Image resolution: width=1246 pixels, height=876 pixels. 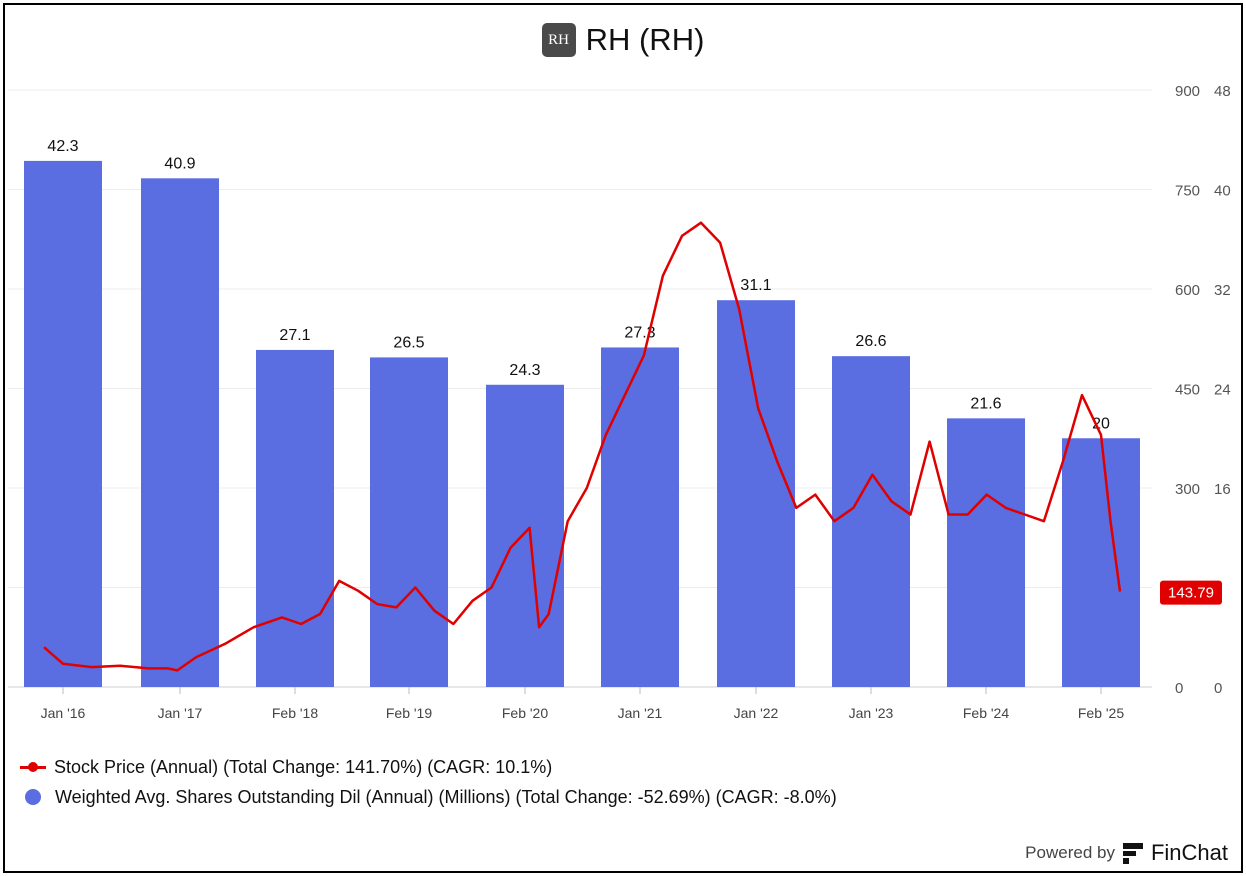 I want to click on x-tick-label: Jan '16, so click(x=63, y=713).